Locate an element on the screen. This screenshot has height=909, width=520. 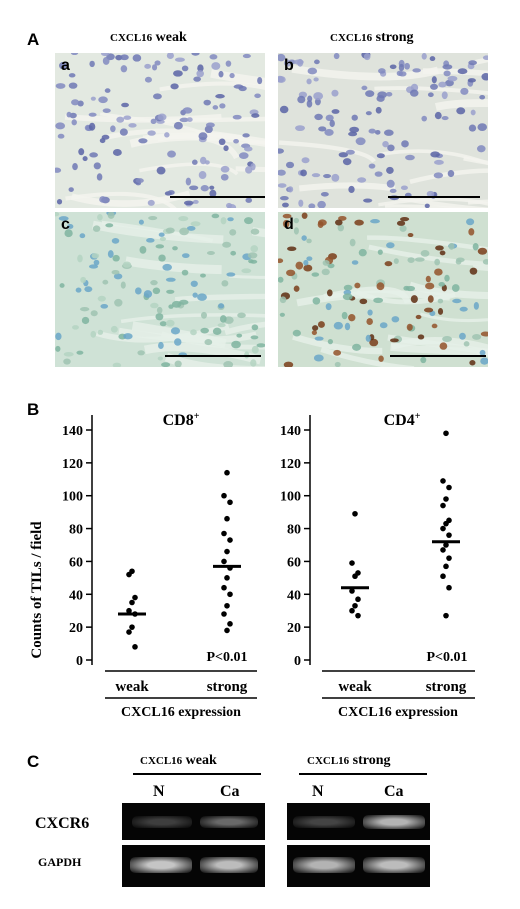
panel-c-letter: C is located at coordinates (33, 761).